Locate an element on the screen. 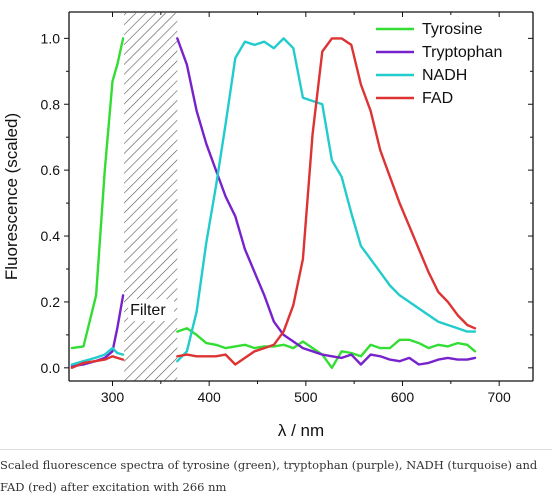 This screenshot has width=552, height=501. x-tick-label: 600 is located at coordinates (403, 397).